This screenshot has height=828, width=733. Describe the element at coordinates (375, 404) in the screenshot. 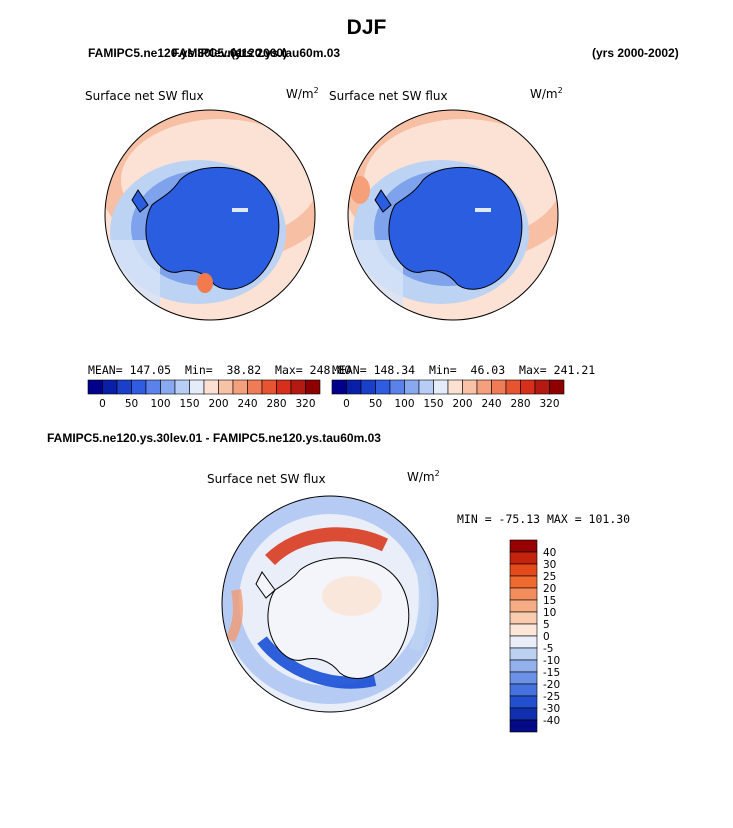

I see `panel2-colorbar-tick-label: 50` at that location.